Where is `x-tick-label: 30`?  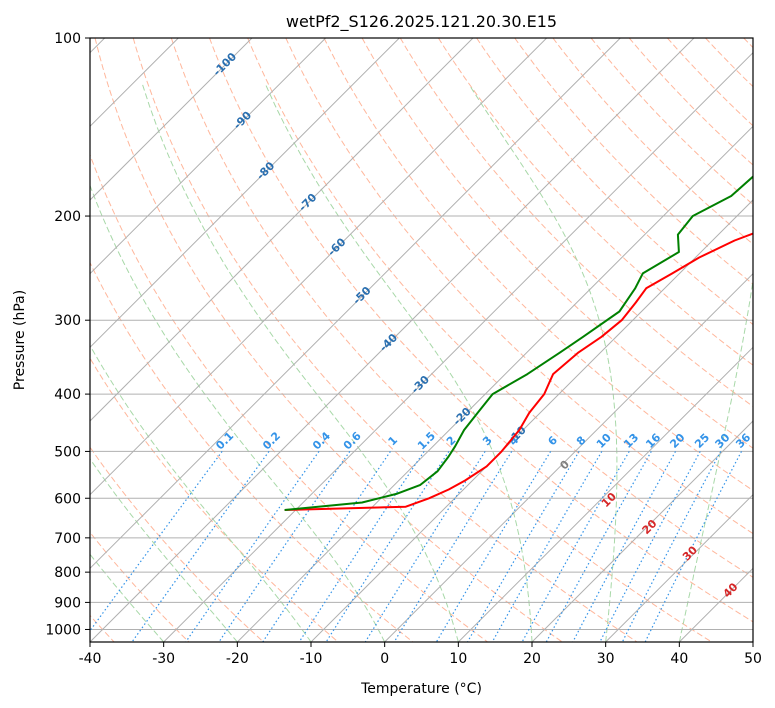 x-tick-label: 30 is located at coordinates (606, 659).